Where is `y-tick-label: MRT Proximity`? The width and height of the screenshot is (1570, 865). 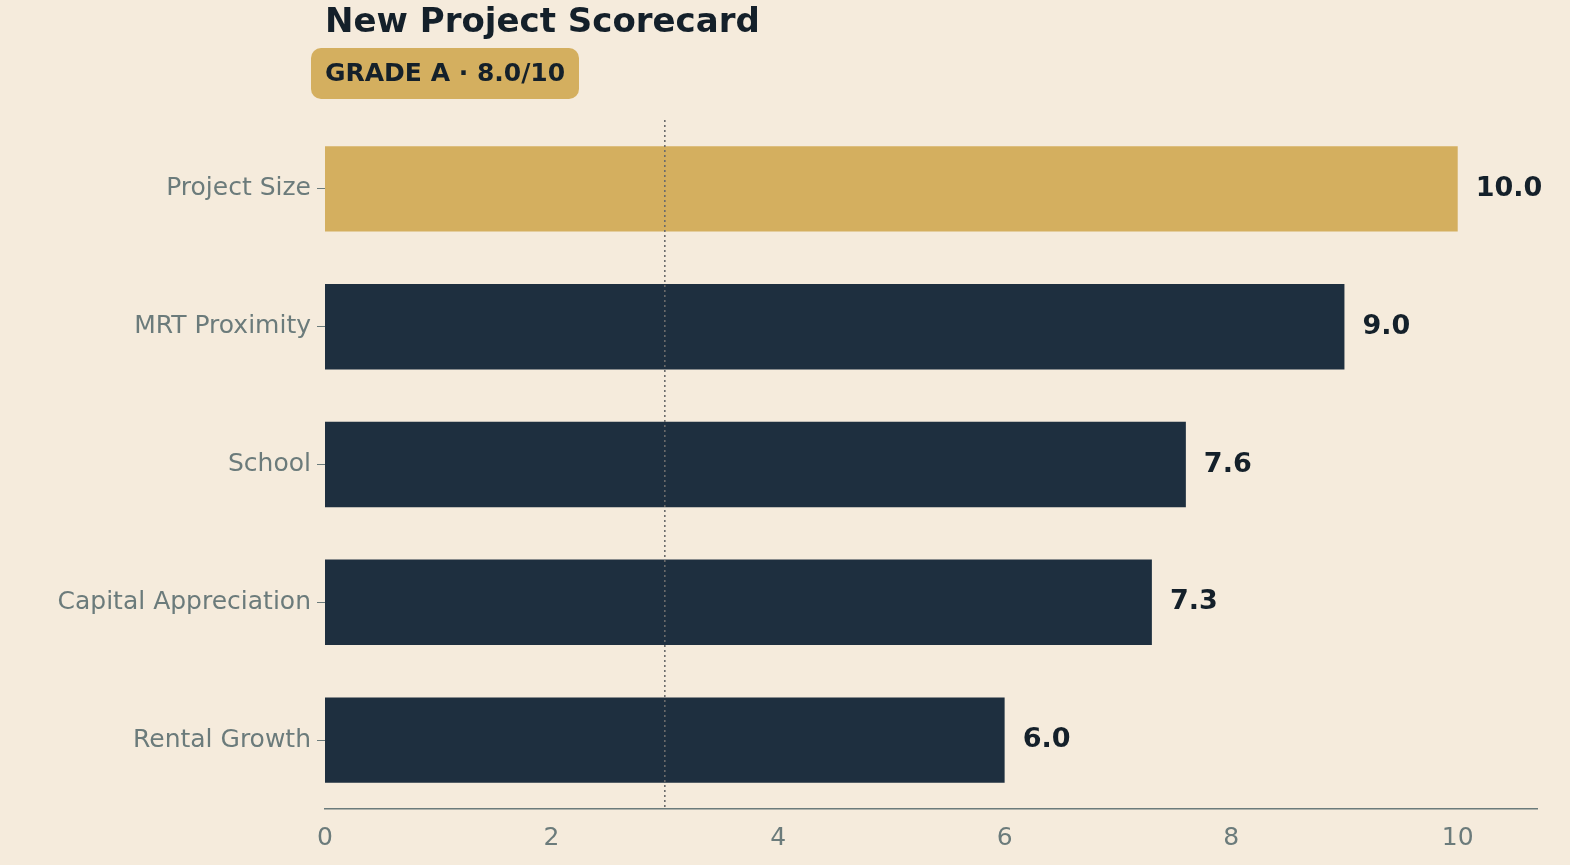 y-tick-label: MRT Proximity is located at coordinates (223, 325).